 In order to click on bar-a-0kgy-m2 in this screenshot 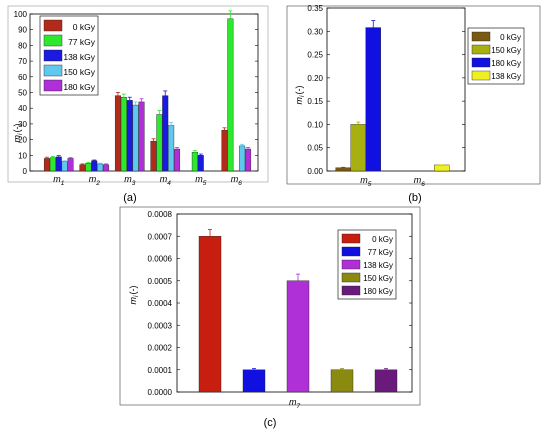, I will do `click(82, 168)`.